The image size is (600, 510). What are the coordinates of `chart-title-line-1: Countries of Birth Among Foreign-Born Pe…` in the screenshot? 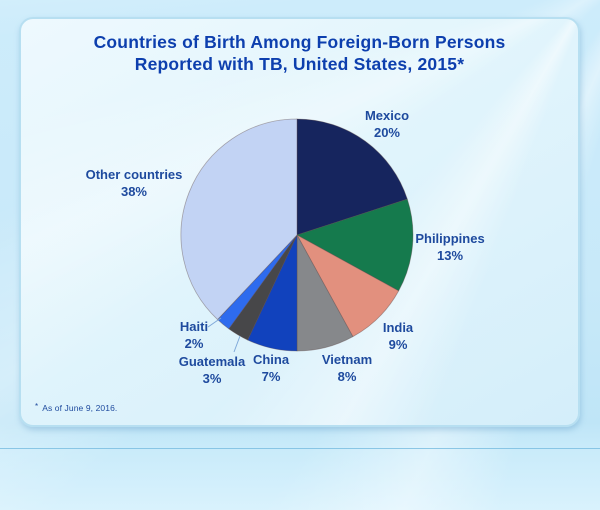 It's located at (299, 42).